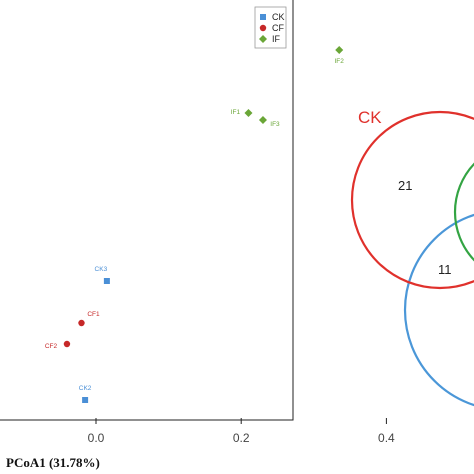 Image resolution: width=474 pixels, height=474 pixels. What do you see at coordinates (278, 28) in the screenshot?
I see `legend-label-cf: CF` at bounding box center [278, 28].